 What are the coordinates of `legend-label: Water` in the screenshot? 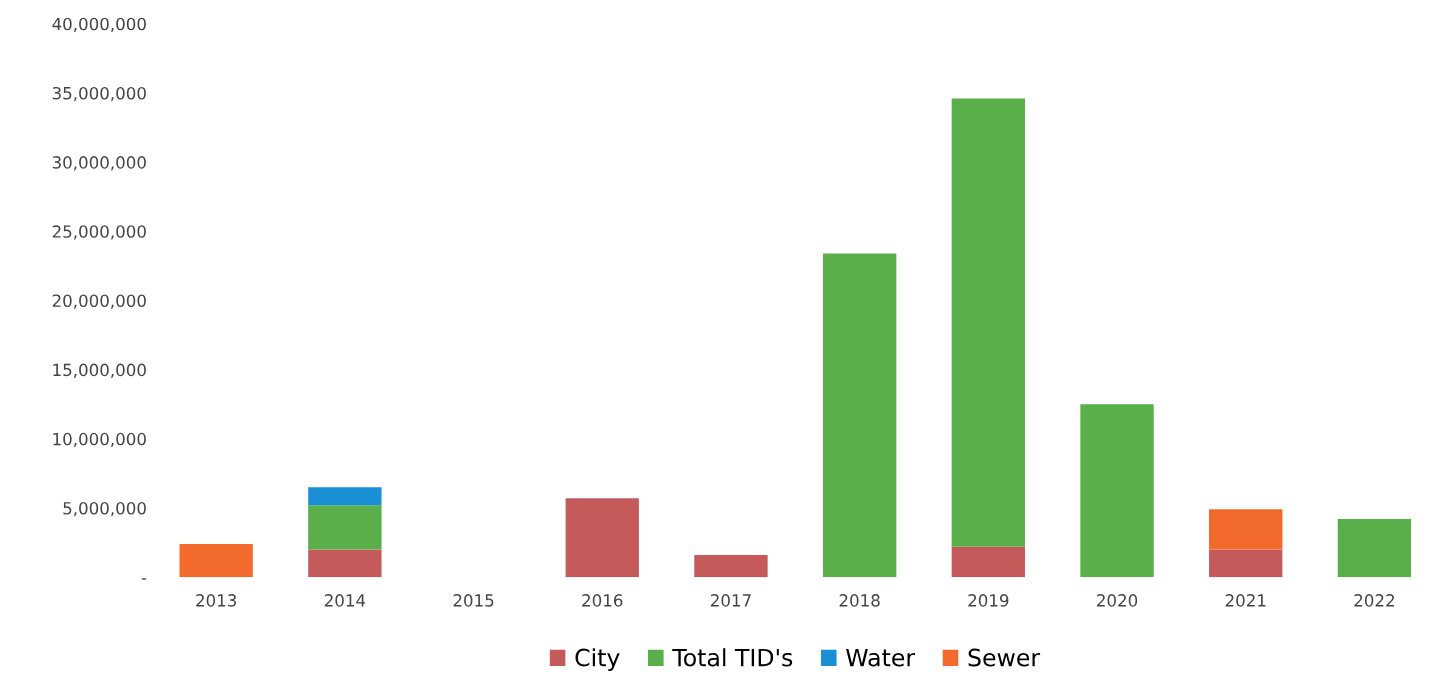 It's located at (881, 657).